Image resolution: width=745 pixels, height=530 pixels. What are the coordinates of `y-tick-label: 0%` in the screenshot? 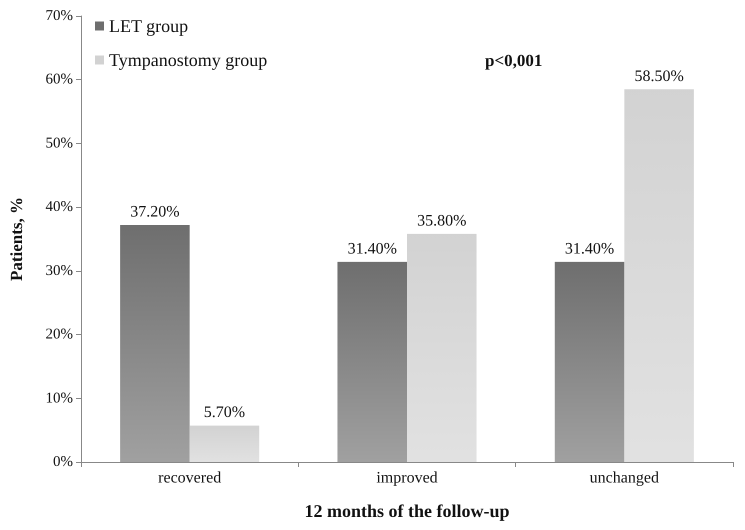 It's located at (63, 462).